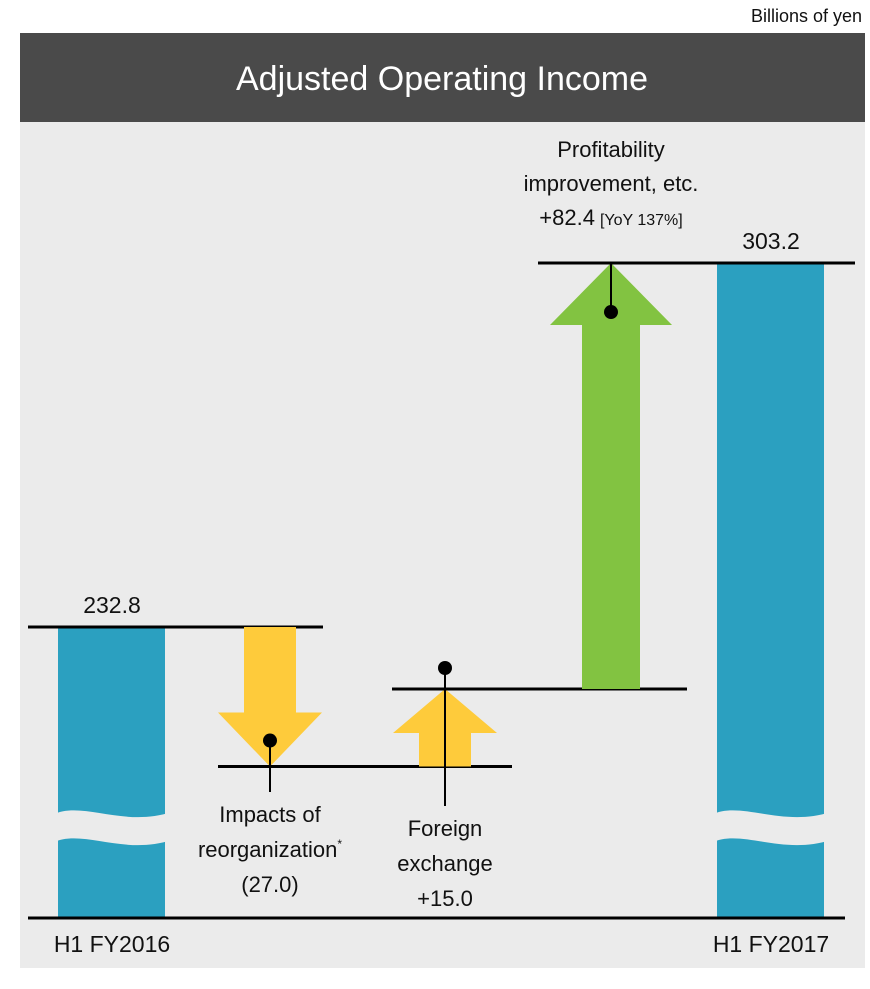  What do you see at coordinates (445, 898) in the screenshot?
I see `value-label: +15.0` at bounding box center [445, 898].